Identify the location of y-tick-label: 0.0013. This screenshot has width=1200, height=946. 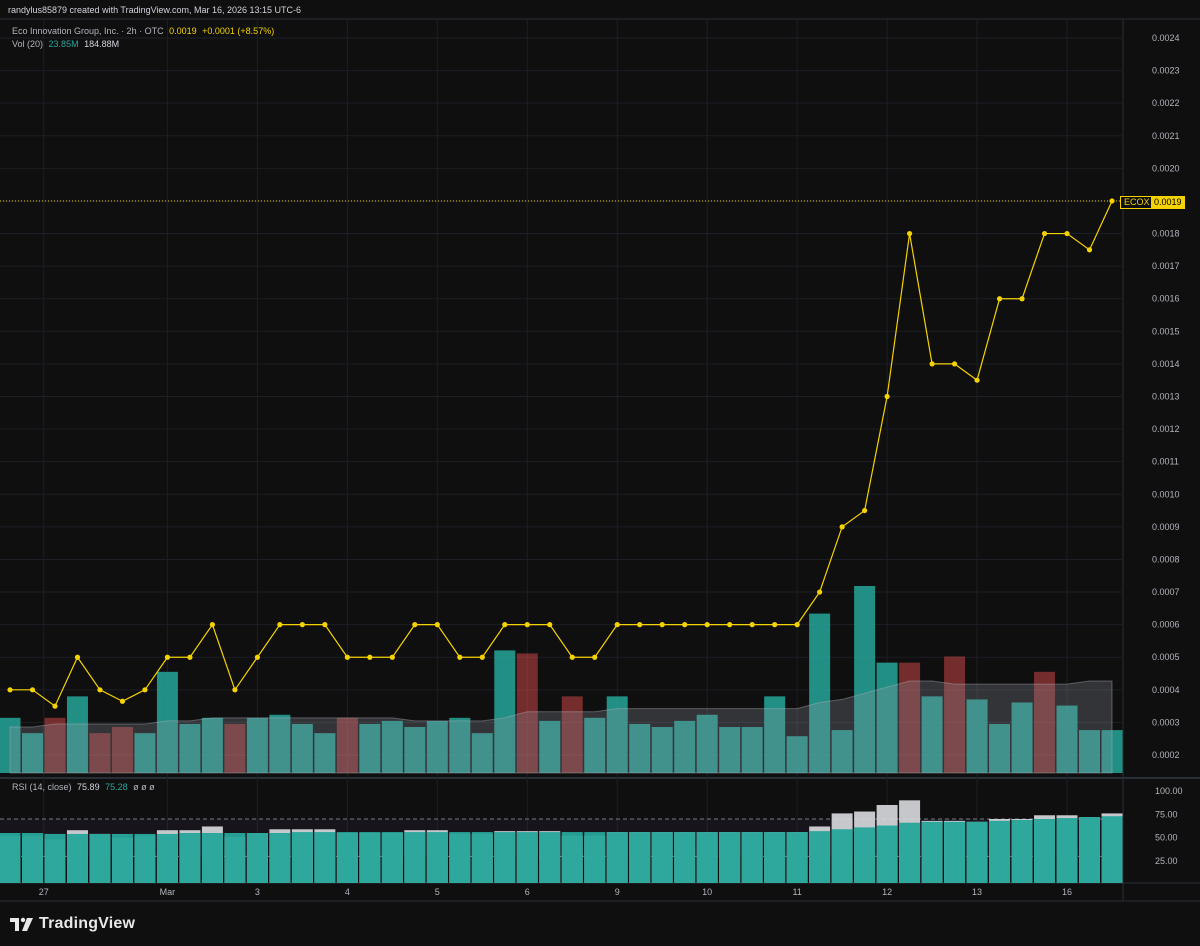
(1166, 397).